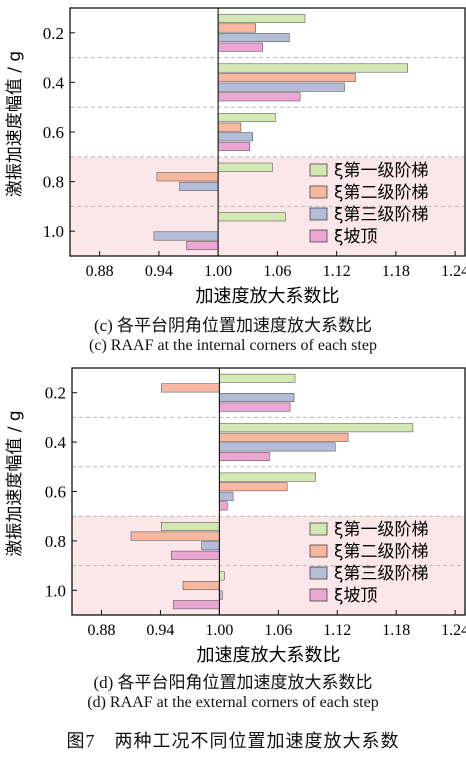 Image resolution: width=466 pixels, height=757 pixels. Describe the element at coordinates (195, 555) in the screenshot. I see `bar-slope-0.8` at that location.